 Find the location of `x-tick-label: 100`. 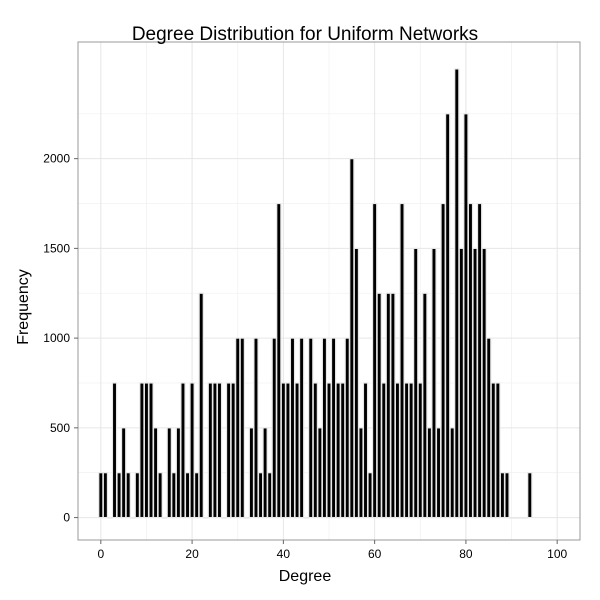

x-tick-label: 100 is located at coordinates (557, 554).